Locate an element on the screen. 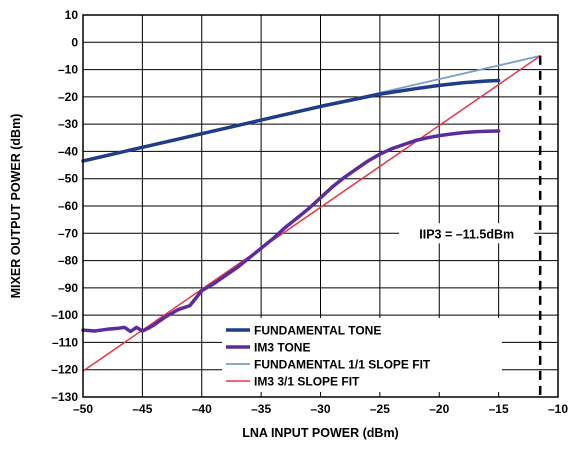 Image resolution: width=568 pixels, height=449 pixels. series-fundamental-tone-line is located at coordinates (291, 120).